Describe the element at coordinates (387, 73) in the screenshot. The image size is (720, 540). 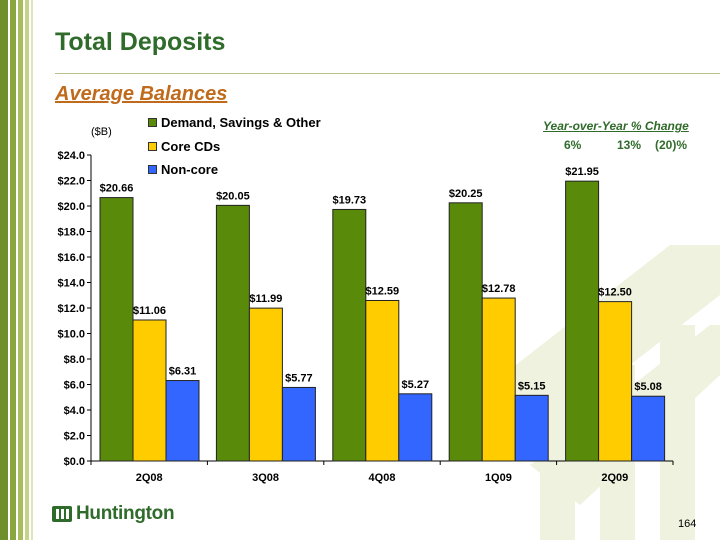
I see `title-divider` at that location.